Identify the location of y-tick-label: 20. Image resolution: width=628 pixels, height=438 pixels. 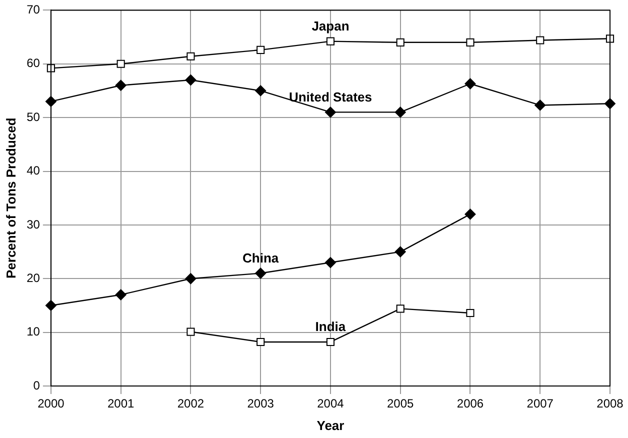
(33, 277).